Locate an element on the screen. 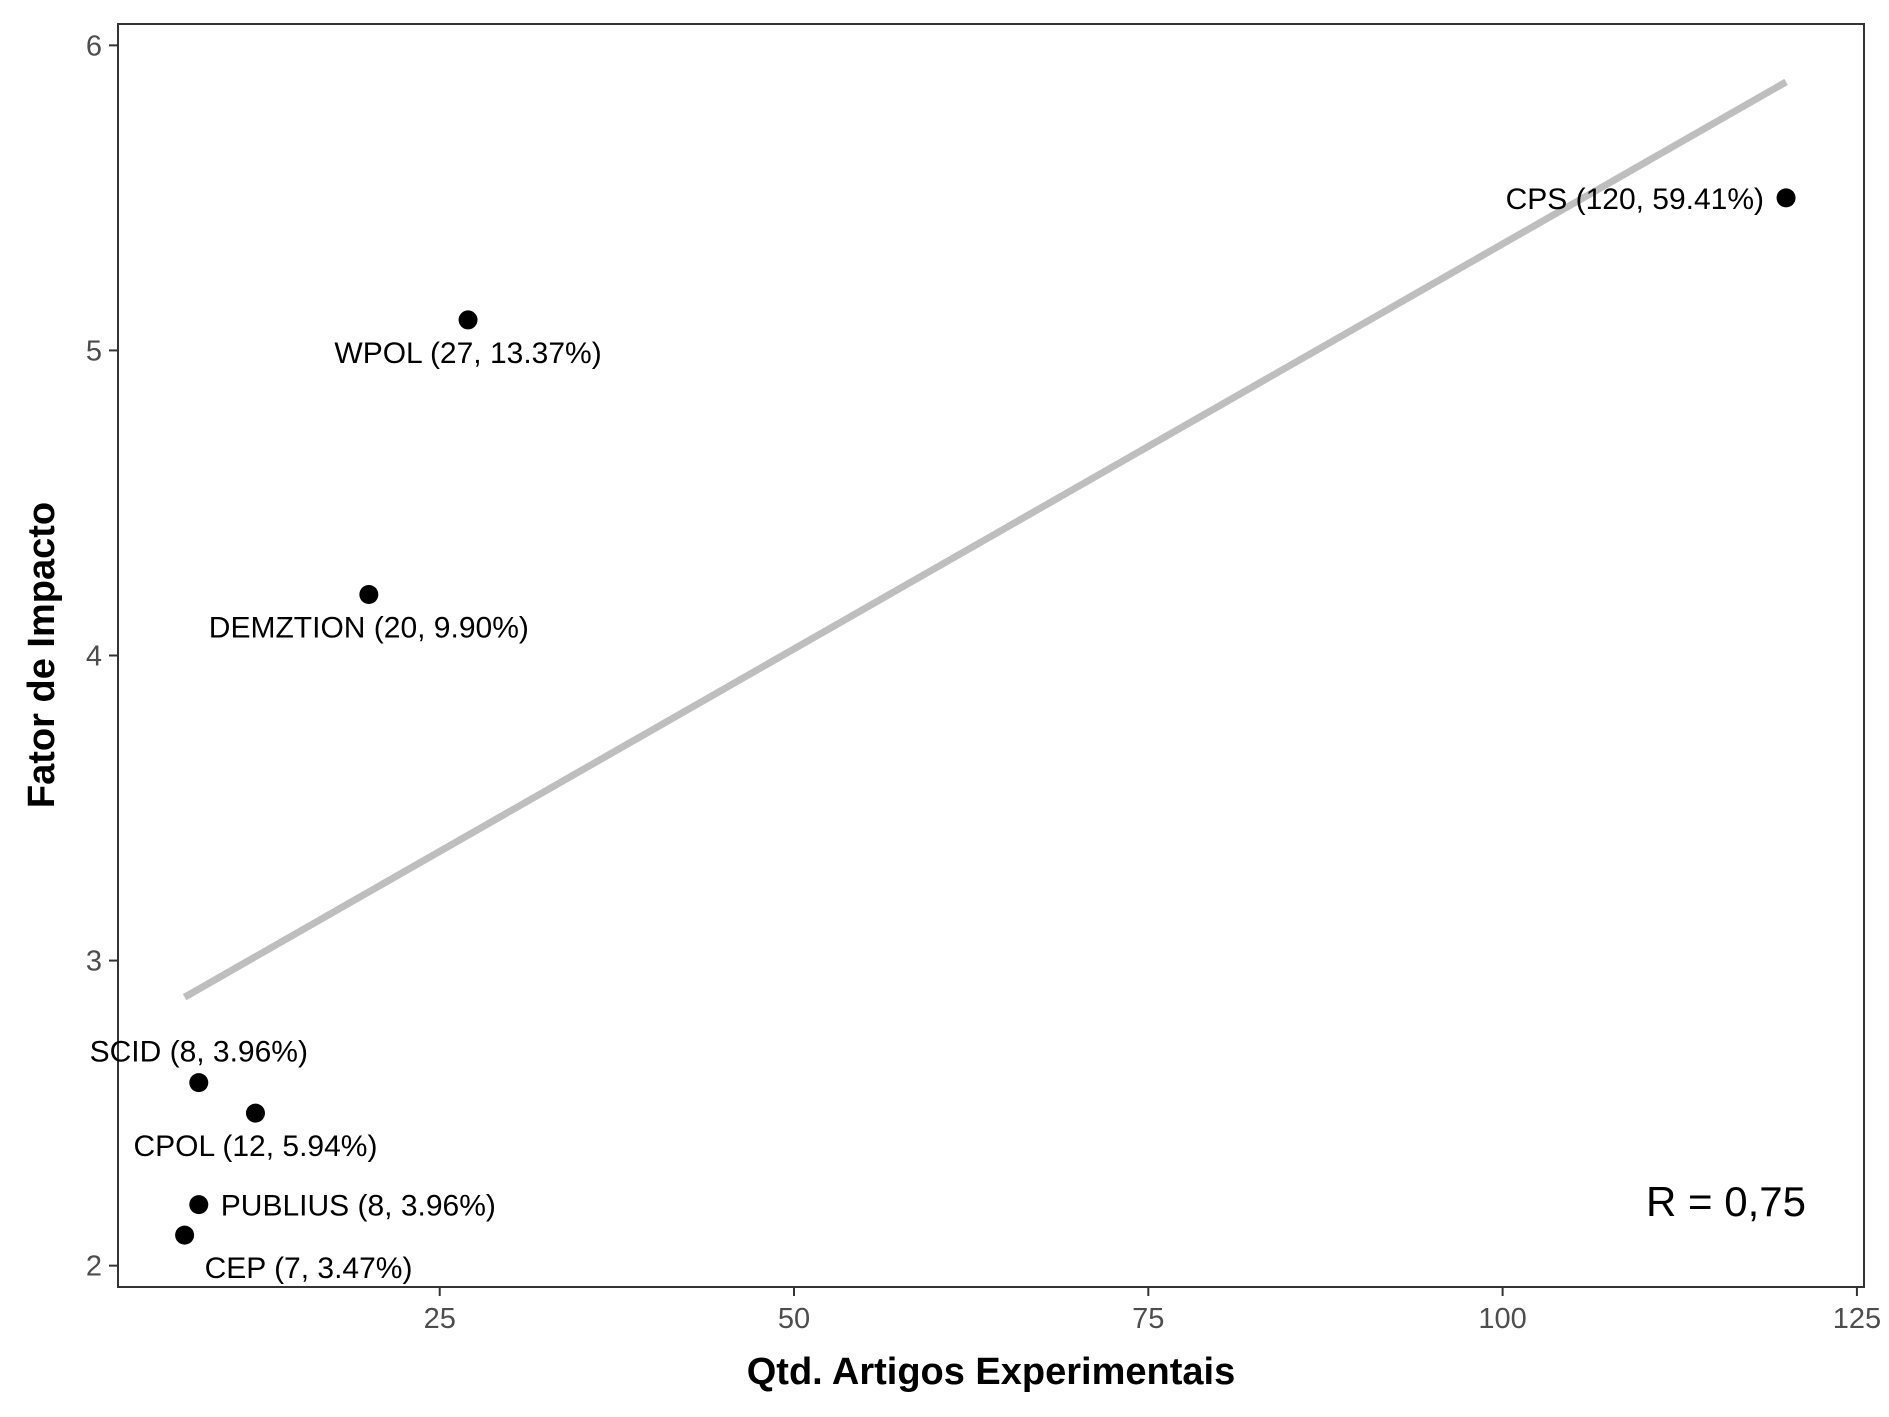  y-axis: 2 3 4 5 6 is located at coordinates (102, 656).